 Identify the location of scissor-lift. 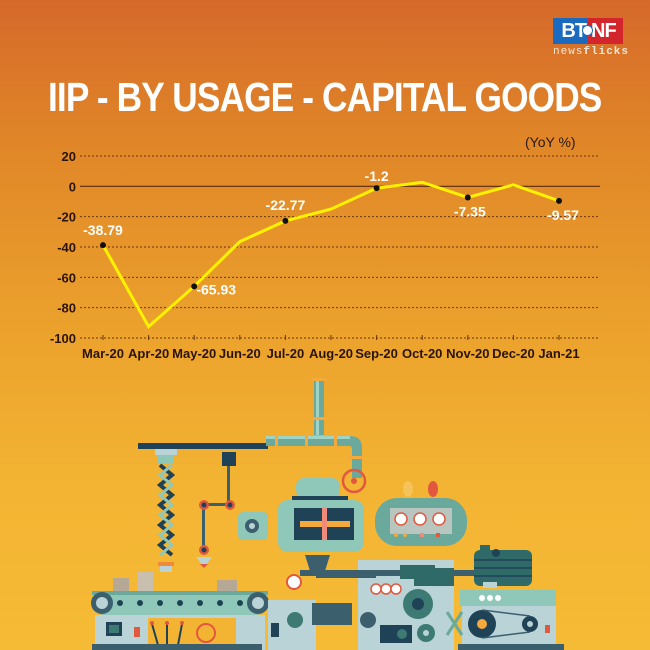
(166, 510).